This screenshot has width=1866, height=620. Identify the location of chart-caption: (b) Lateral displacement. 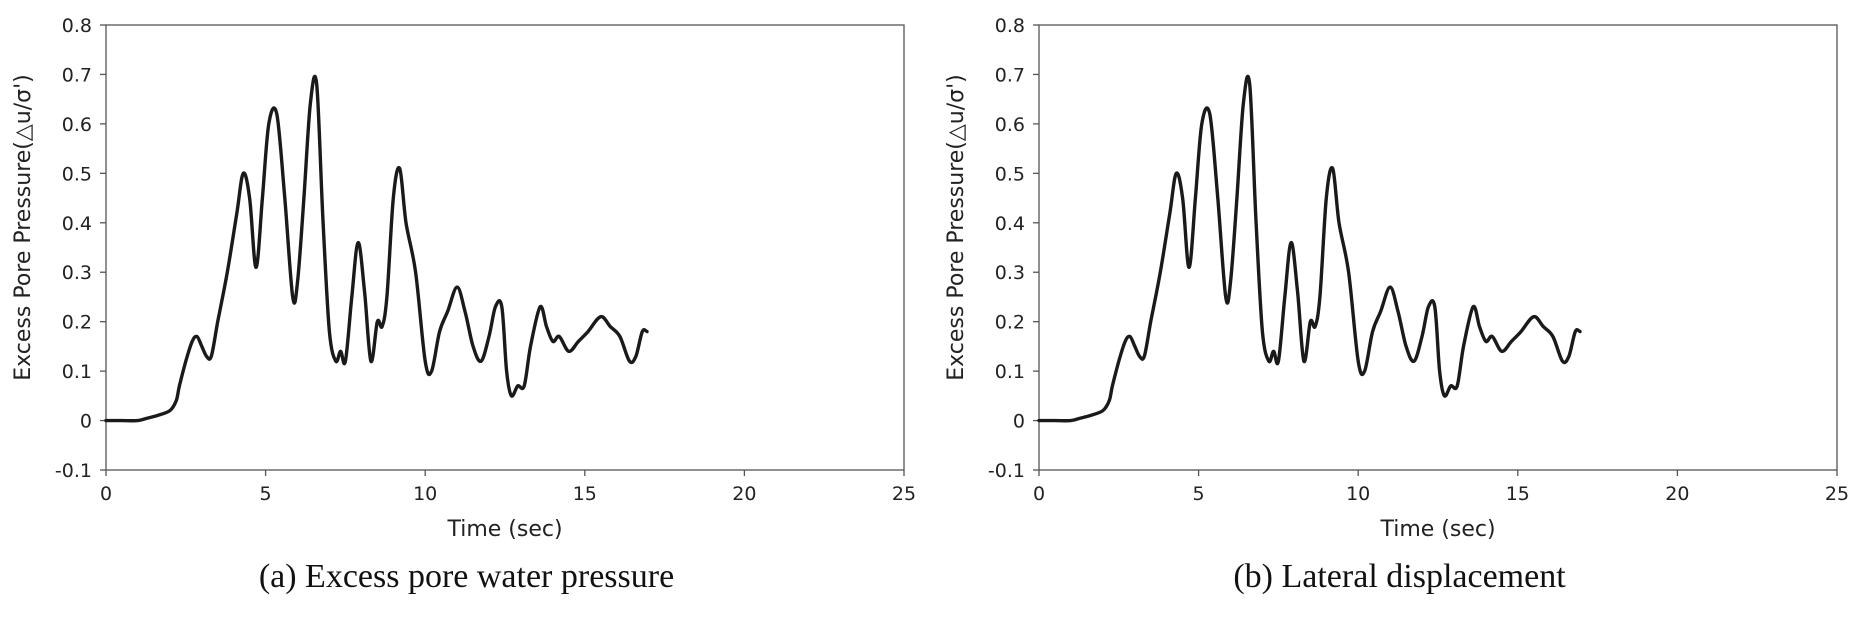
(1399, 576).